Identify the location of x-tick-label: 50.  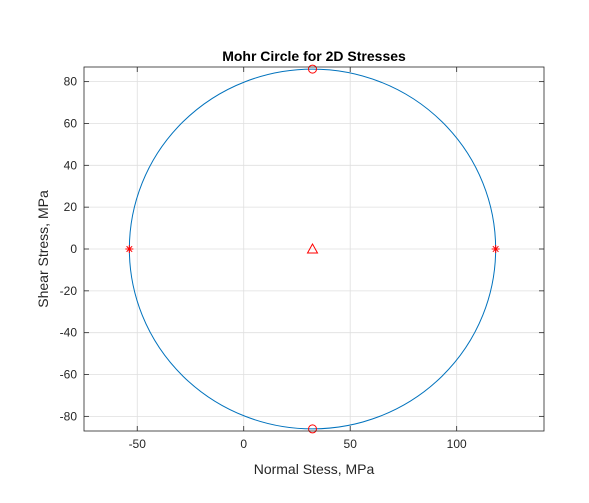
(351, 444).